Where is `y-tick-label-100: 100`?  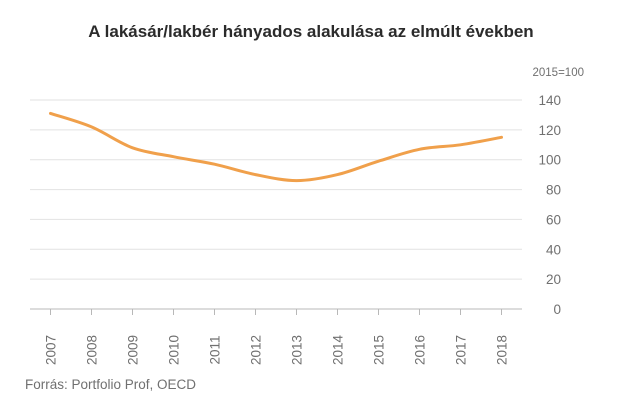
y-tick-label-100: 100 is located at coordinates (549, 160).